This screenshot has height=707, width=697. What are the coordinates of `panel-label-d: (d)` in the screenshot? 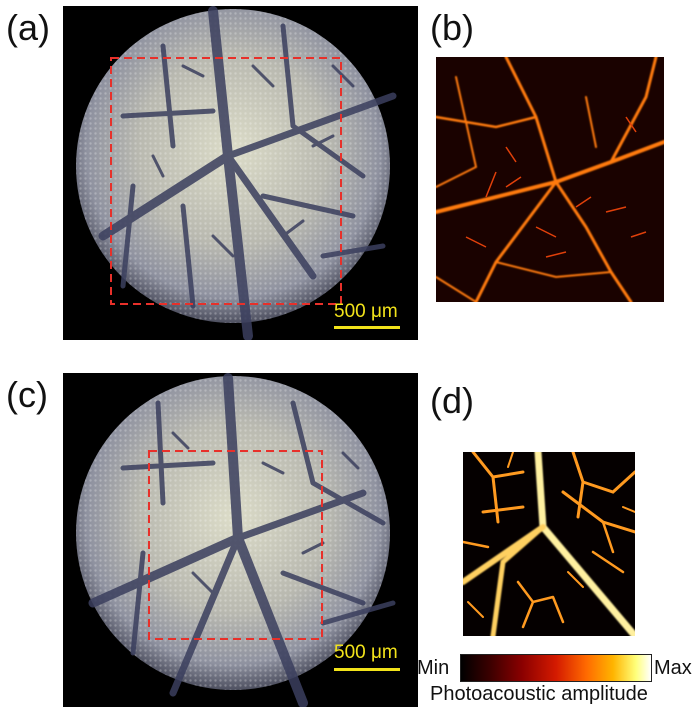 It's located at (452, 400).